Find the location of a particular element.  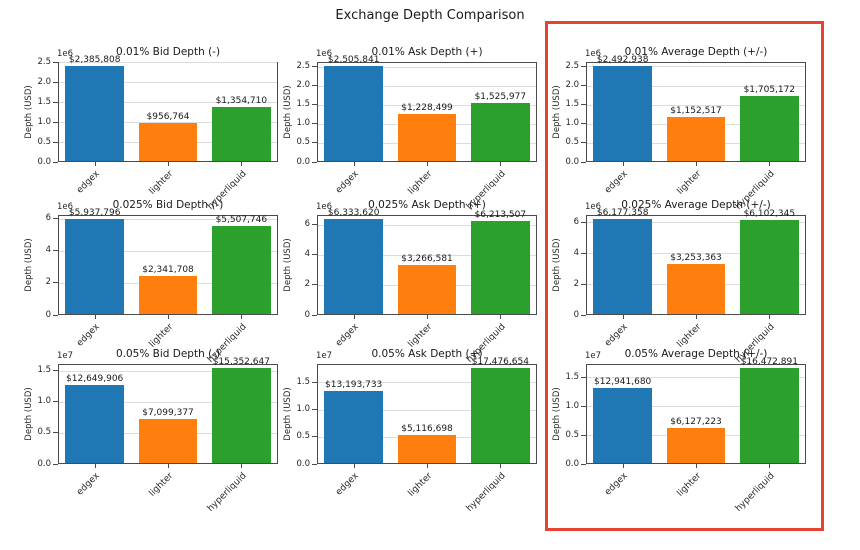

bar-hyperliquid is located at coordinates (241, 269).